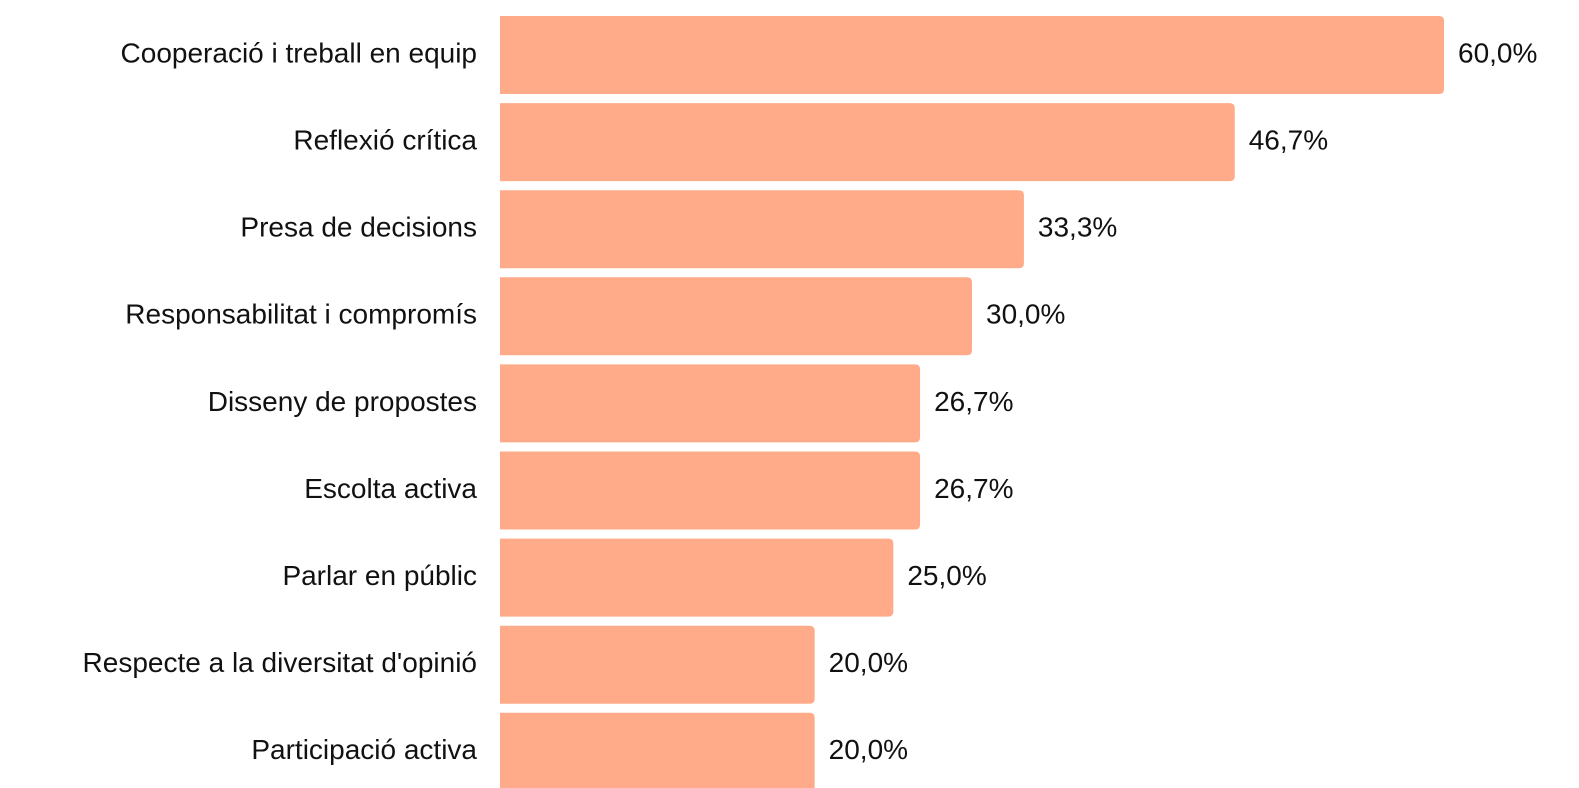  Describe the element at coordinates (1288, 139) in the screenshot. I see `value-label: 46,7%` at that location.